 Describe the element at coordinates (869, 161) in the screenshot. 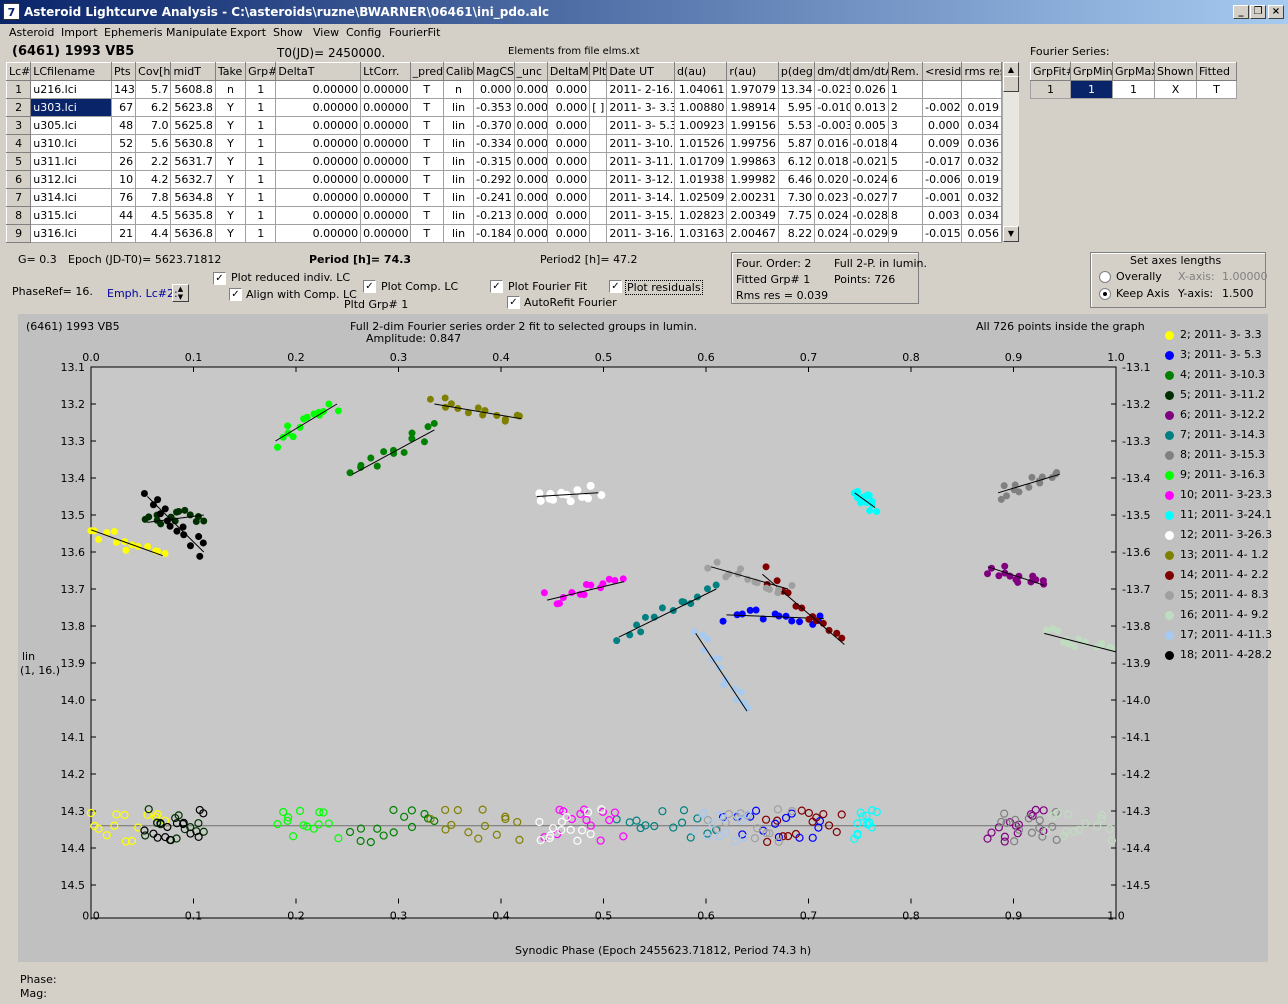

I see `table-cell: -0.021` at that location.